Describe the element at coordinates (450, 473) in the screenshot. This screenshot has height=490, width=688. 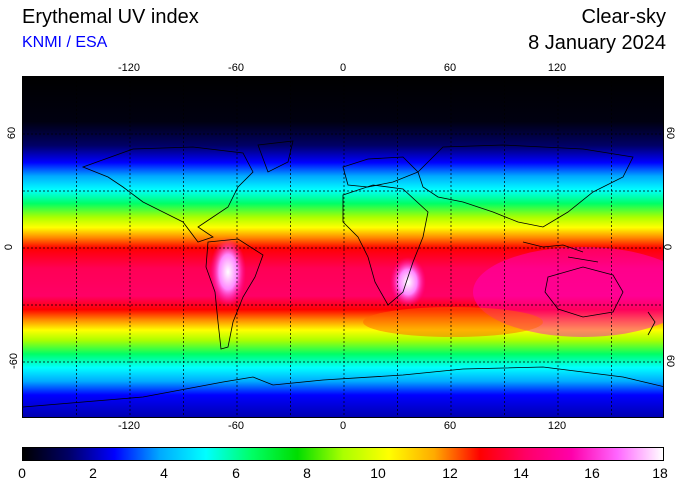
I see `colorbar-label: 12` at that location.